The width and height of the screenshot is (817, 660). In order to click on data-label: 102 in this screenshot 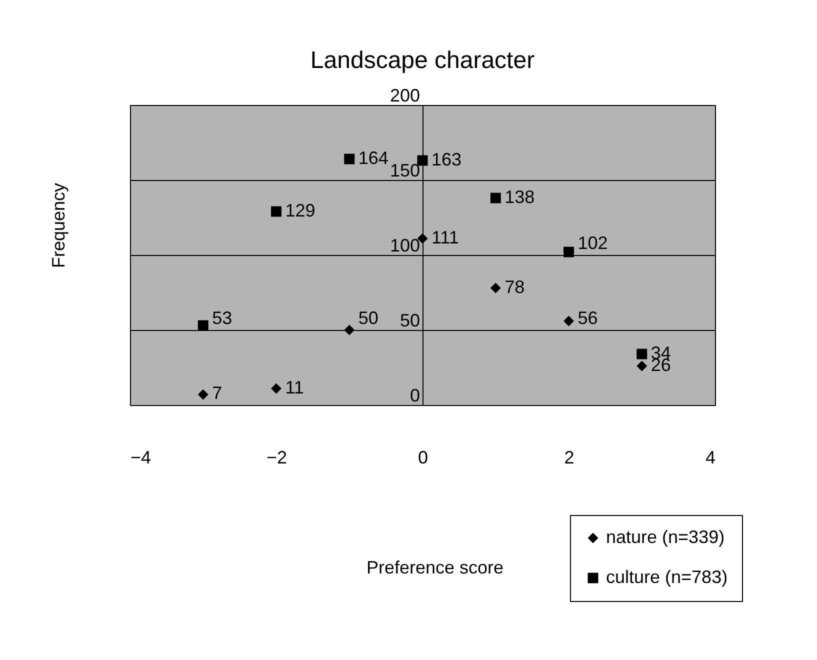, I will do `click(593, 243)`.